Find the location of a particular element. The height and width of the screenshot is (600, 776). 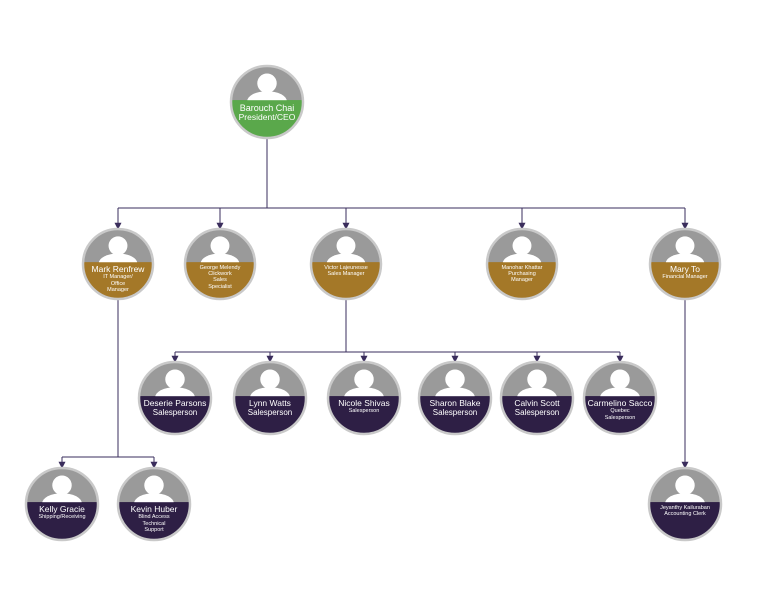

org-node-ceo is located at coordinates (267, 102).